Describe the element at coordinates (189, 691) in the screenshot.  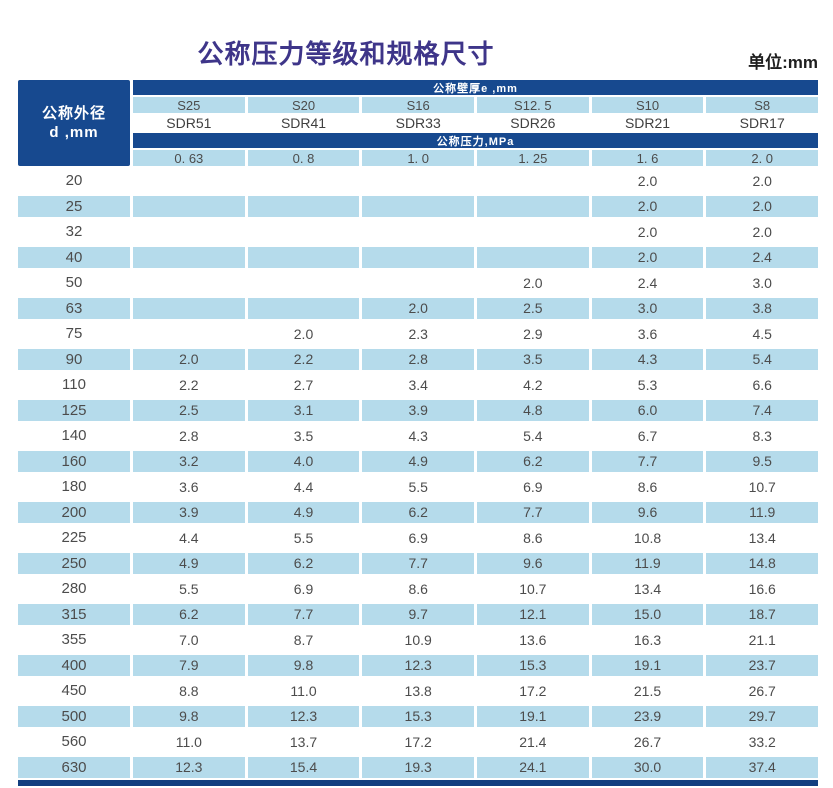
I see `wall-thickness-value: 8.8` at that location.